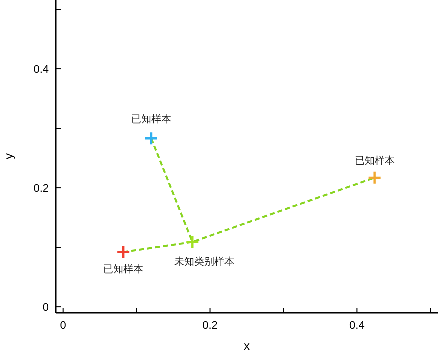 The width and height of the screenshot is (439, 354). I want to click on annotation: 未知类别样本, so click(204, 262).